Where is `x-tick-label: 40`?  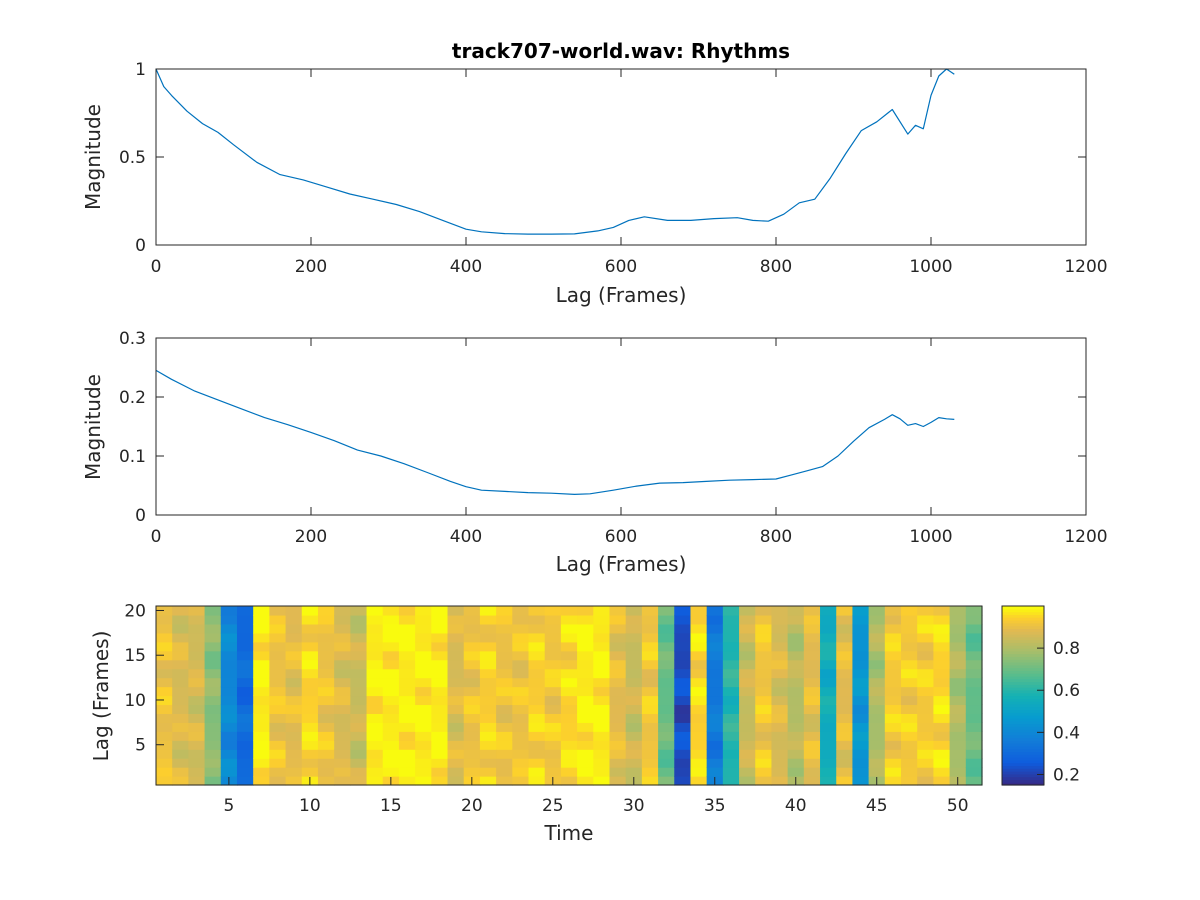
x-tick-label: 40 is located at coordinates (796, 806).